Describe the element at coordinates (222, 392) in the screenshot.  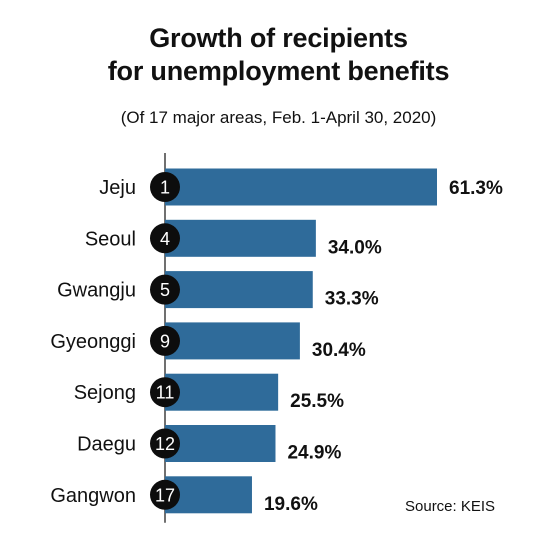
I see `bar-sejong` at that location.